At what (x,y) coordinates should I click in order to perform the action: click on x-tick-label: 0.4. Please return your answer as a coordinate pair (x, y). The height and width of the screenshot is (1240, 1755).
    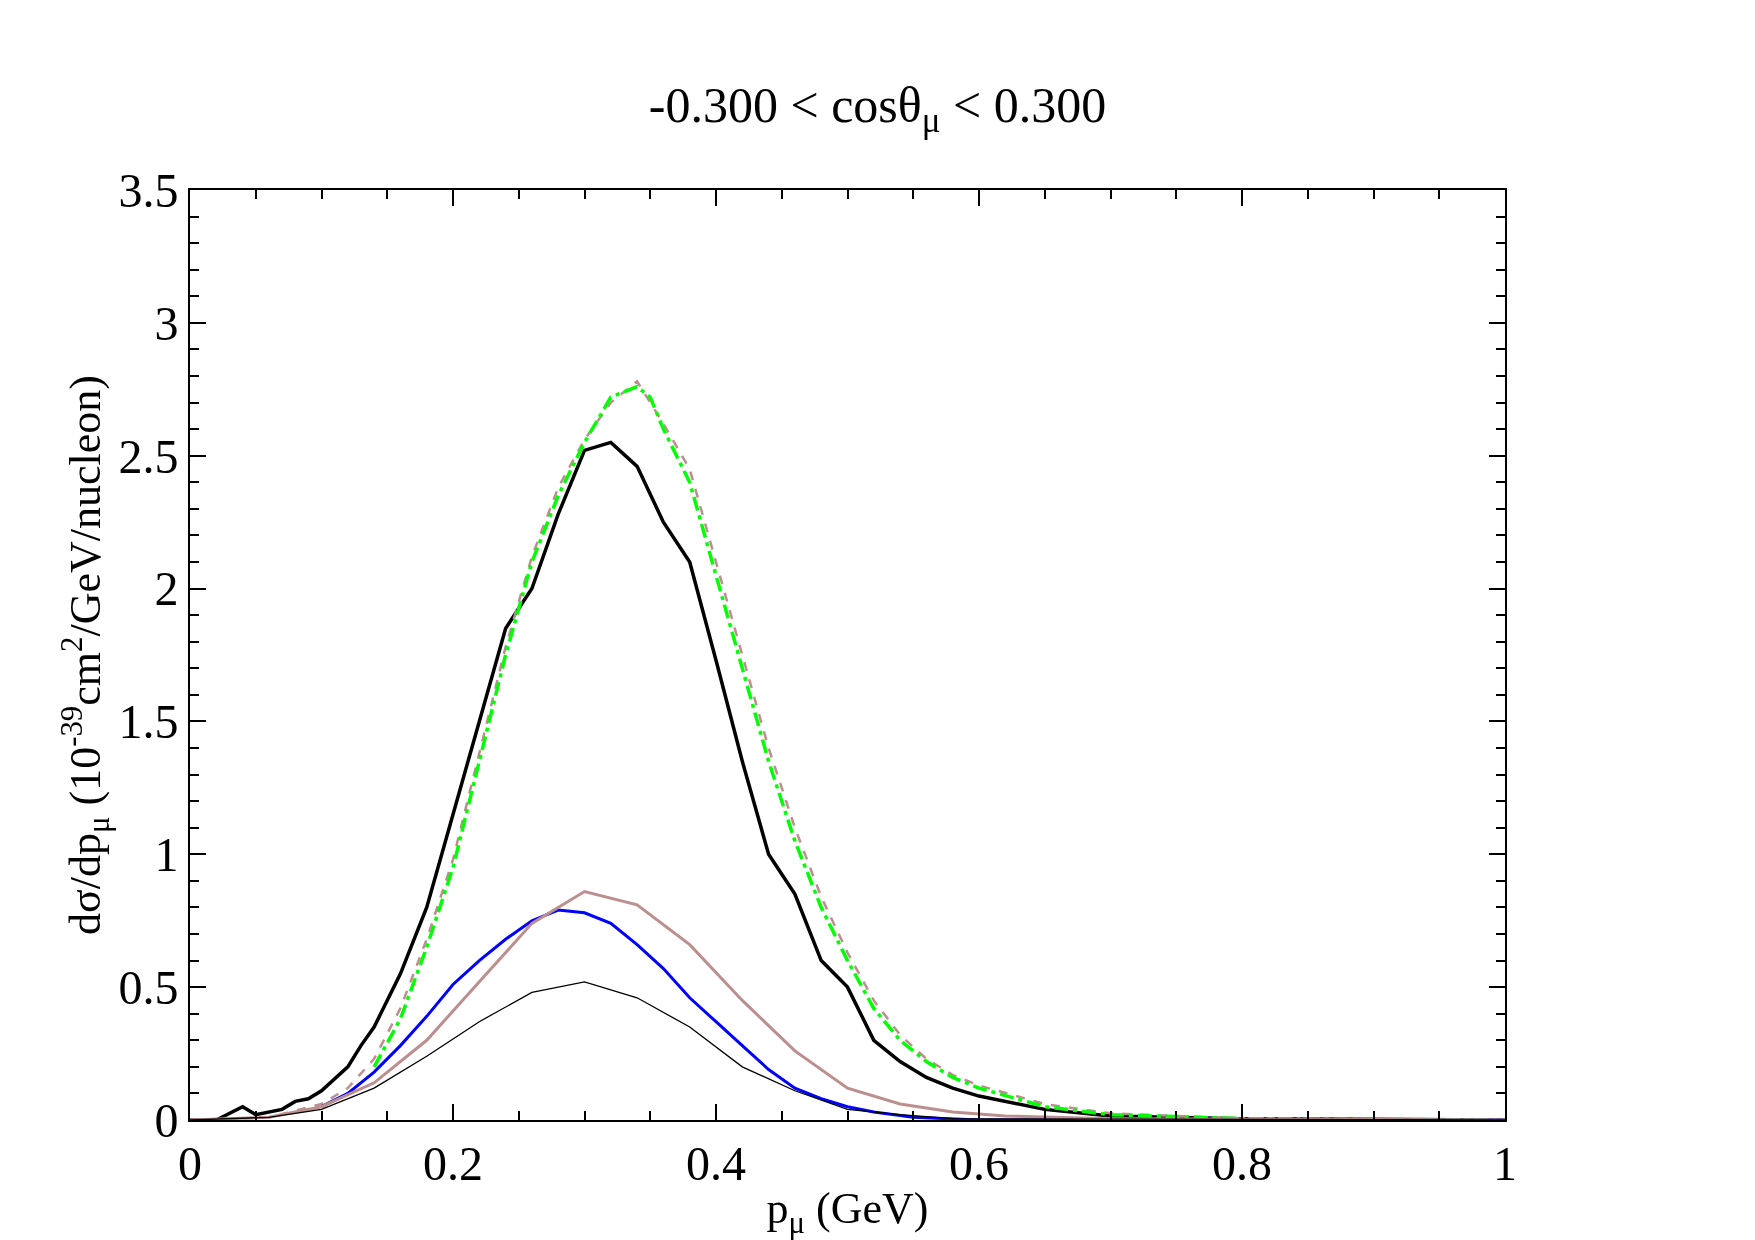
    Looking at the image, I should click on (716, 1163).